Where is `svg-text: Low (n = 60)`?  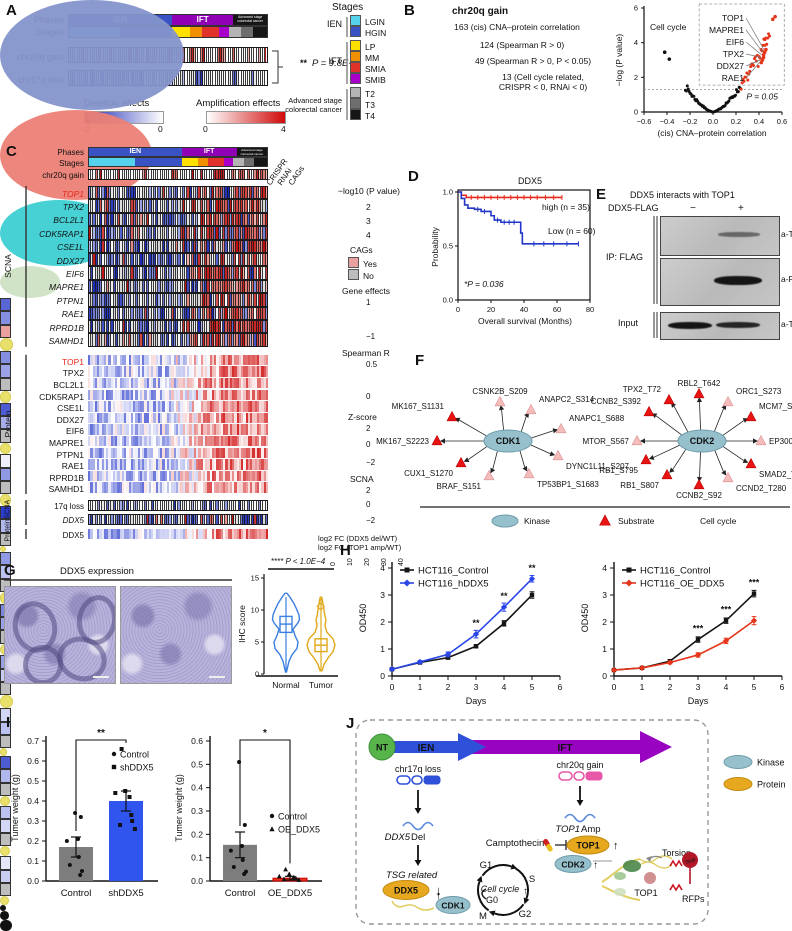 svg-text: Low (n = 60) is located at coordinates (572, 231).